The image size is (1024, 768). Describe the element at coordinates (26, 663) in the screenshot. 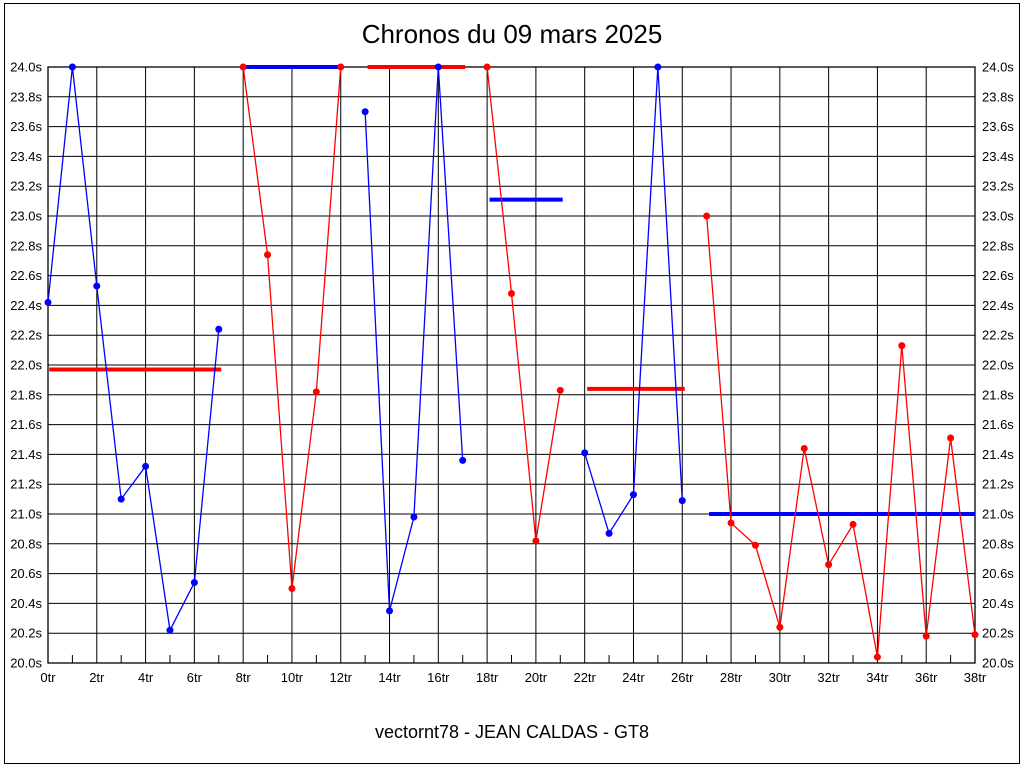

I see `y-tick-label-left: 20.0s` at that location.